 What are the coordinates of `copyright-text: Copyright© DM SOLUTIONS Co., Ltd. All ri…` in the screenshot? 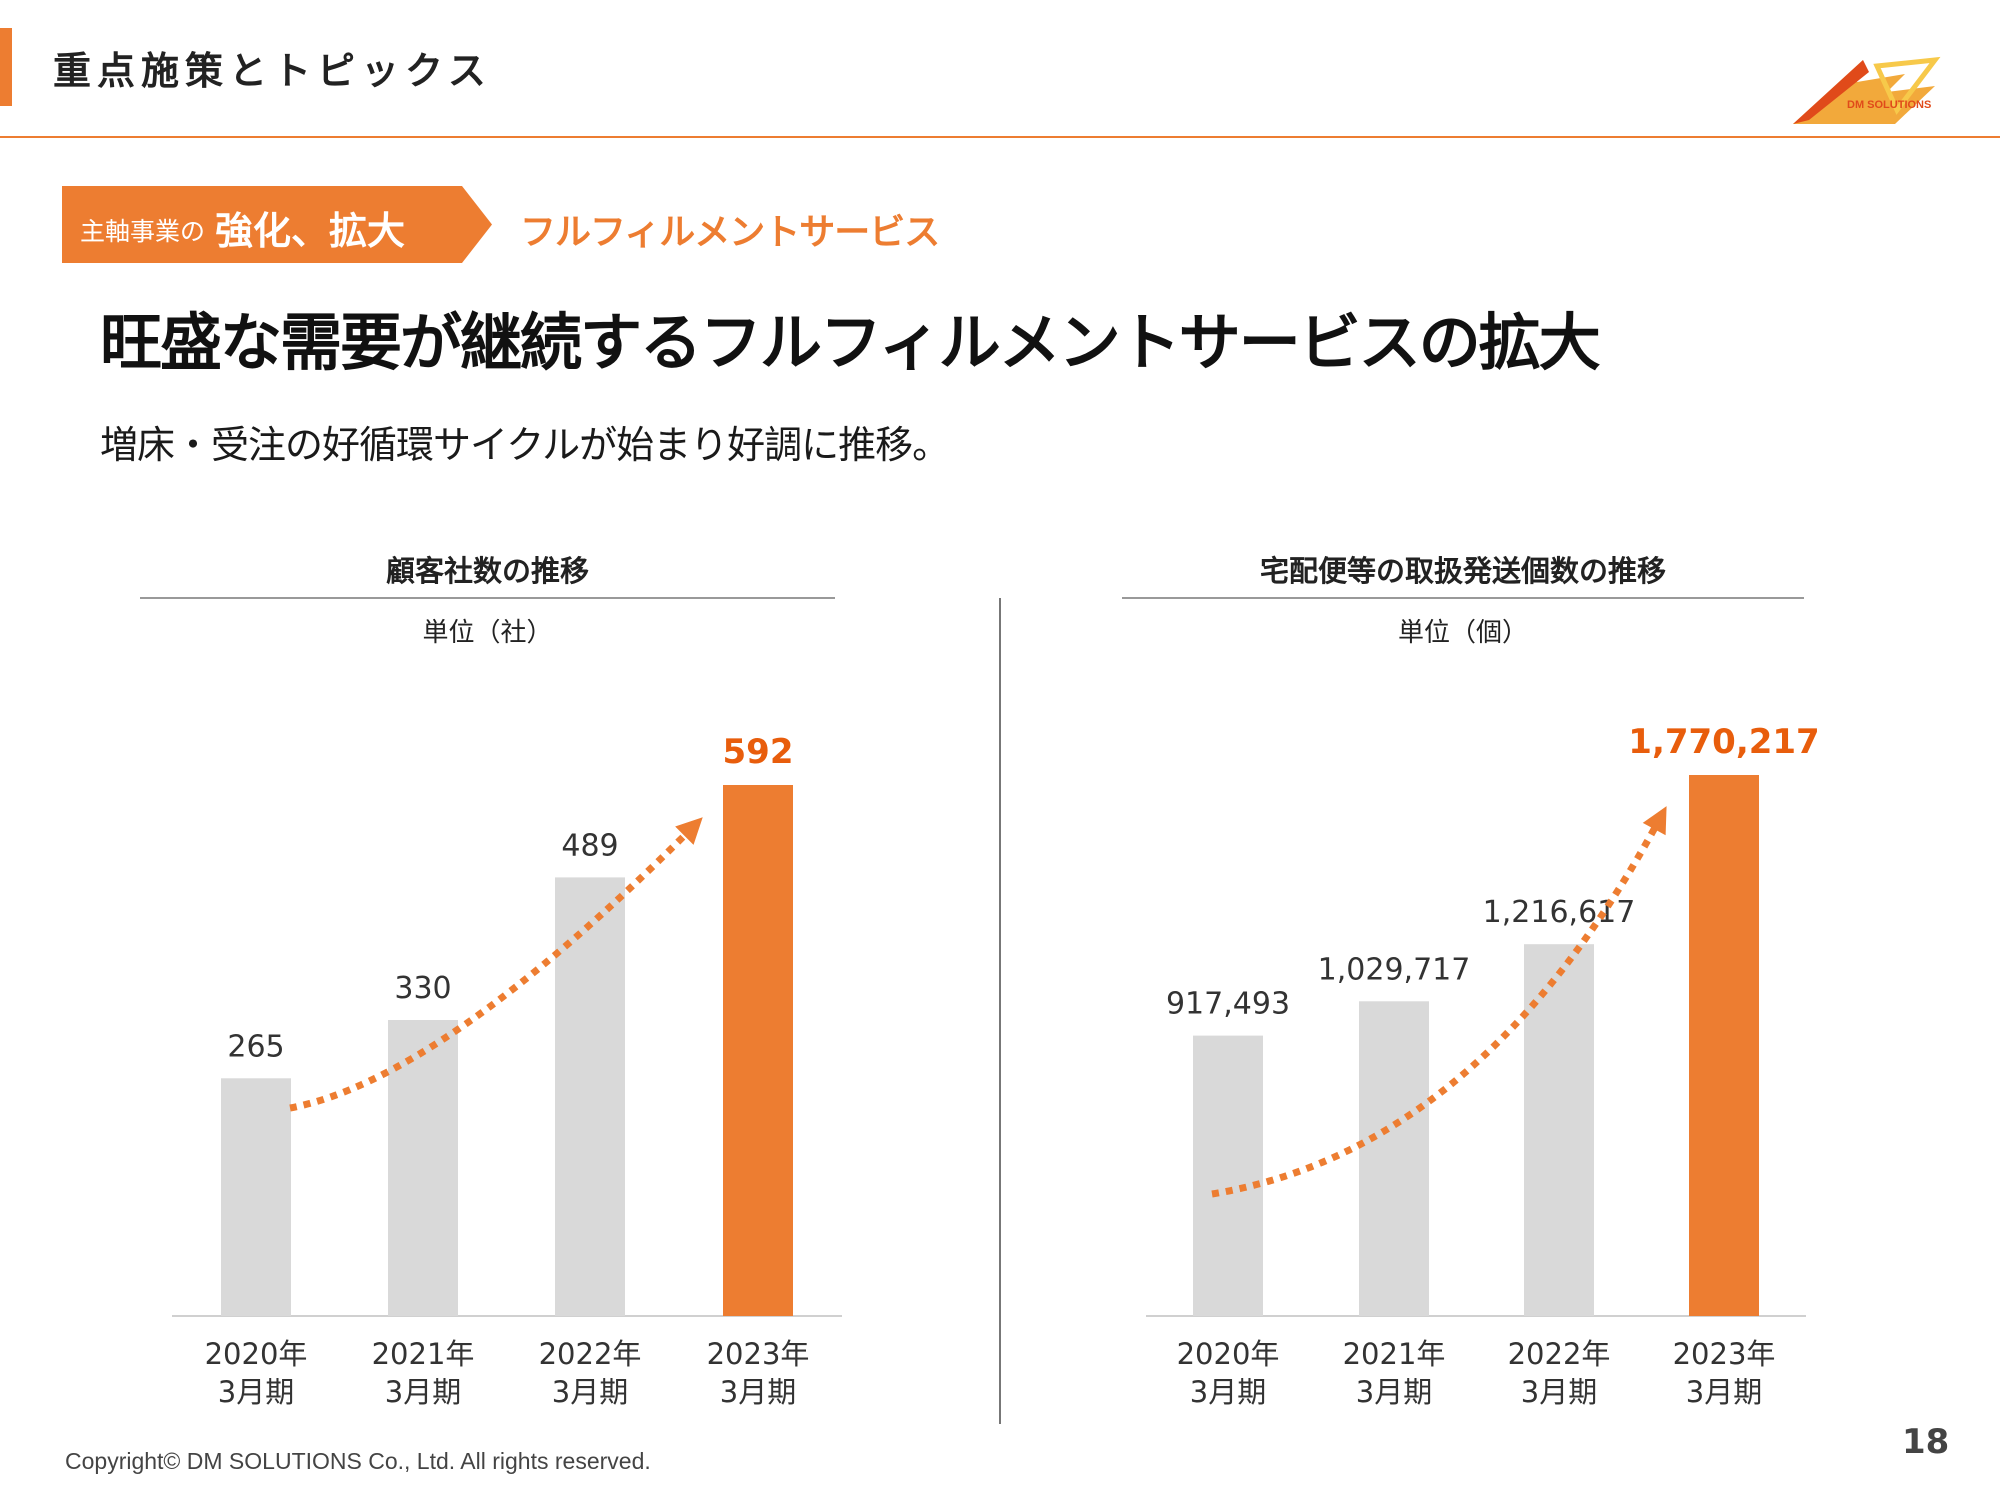 It's located at (358, 1461).